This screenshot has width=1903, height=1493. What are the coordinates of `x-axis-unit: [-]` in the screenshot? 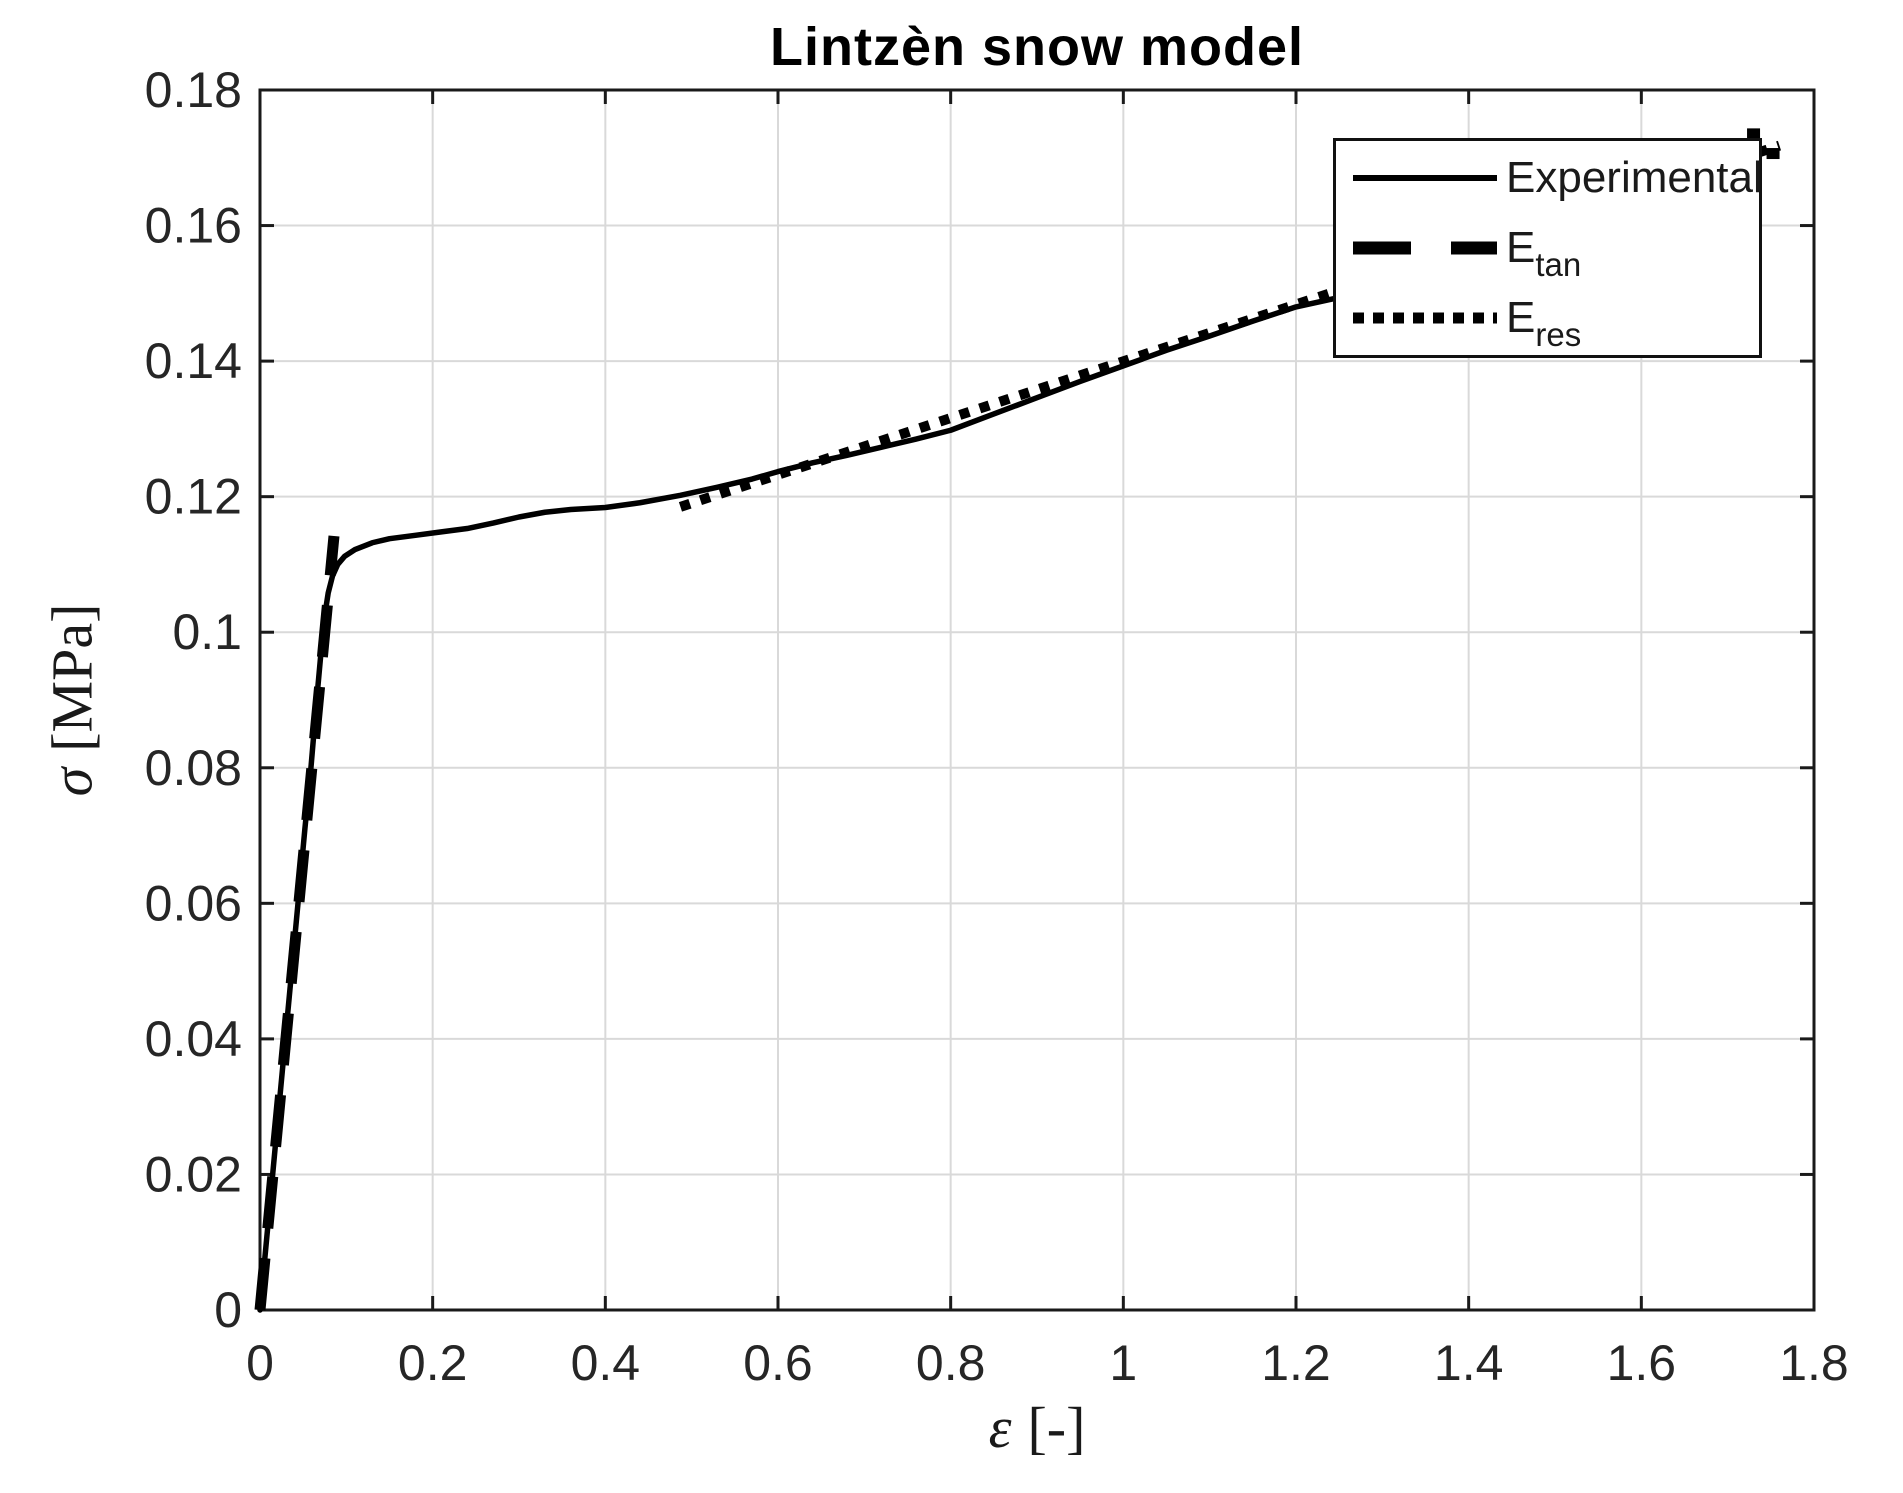 It's located at (1056, 1427).